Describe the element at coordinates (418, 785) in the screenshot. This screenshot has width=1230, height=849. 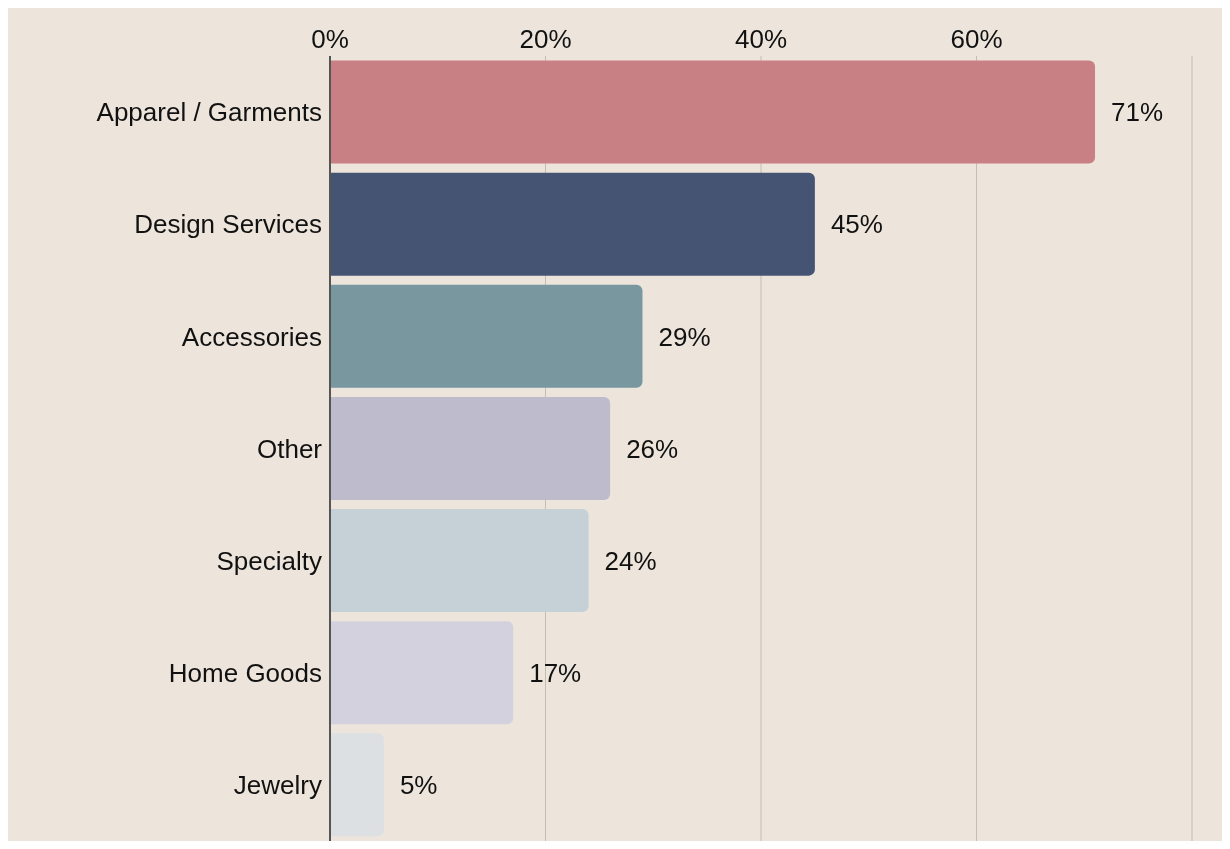
I see `data-label: 5%` at that location.